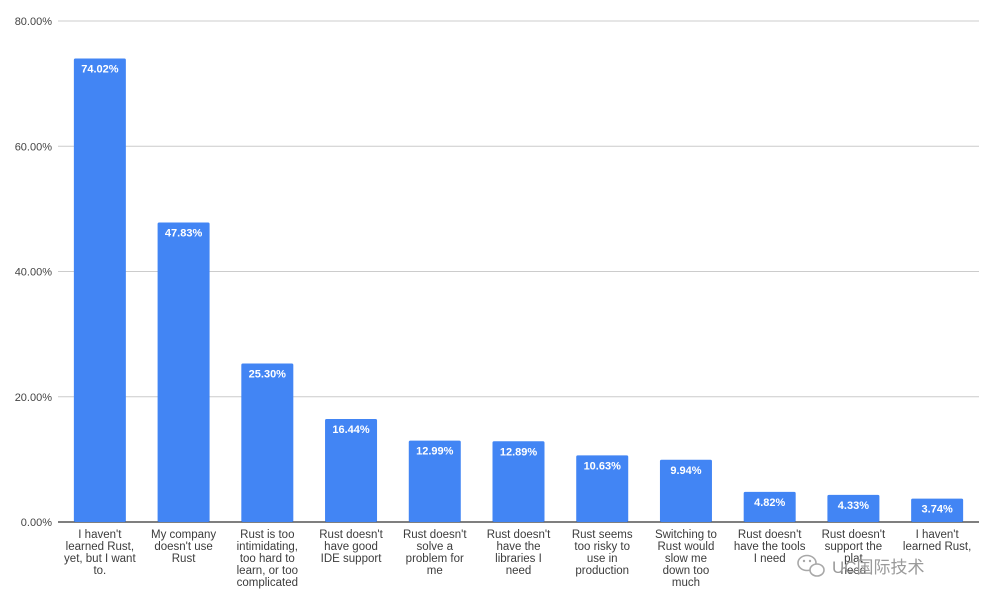 The width and height of the screenshot is (994, 607). Describe the element at coordinates (685, 471) in the screenshot. I see `data-label: 9.94%` at that location.